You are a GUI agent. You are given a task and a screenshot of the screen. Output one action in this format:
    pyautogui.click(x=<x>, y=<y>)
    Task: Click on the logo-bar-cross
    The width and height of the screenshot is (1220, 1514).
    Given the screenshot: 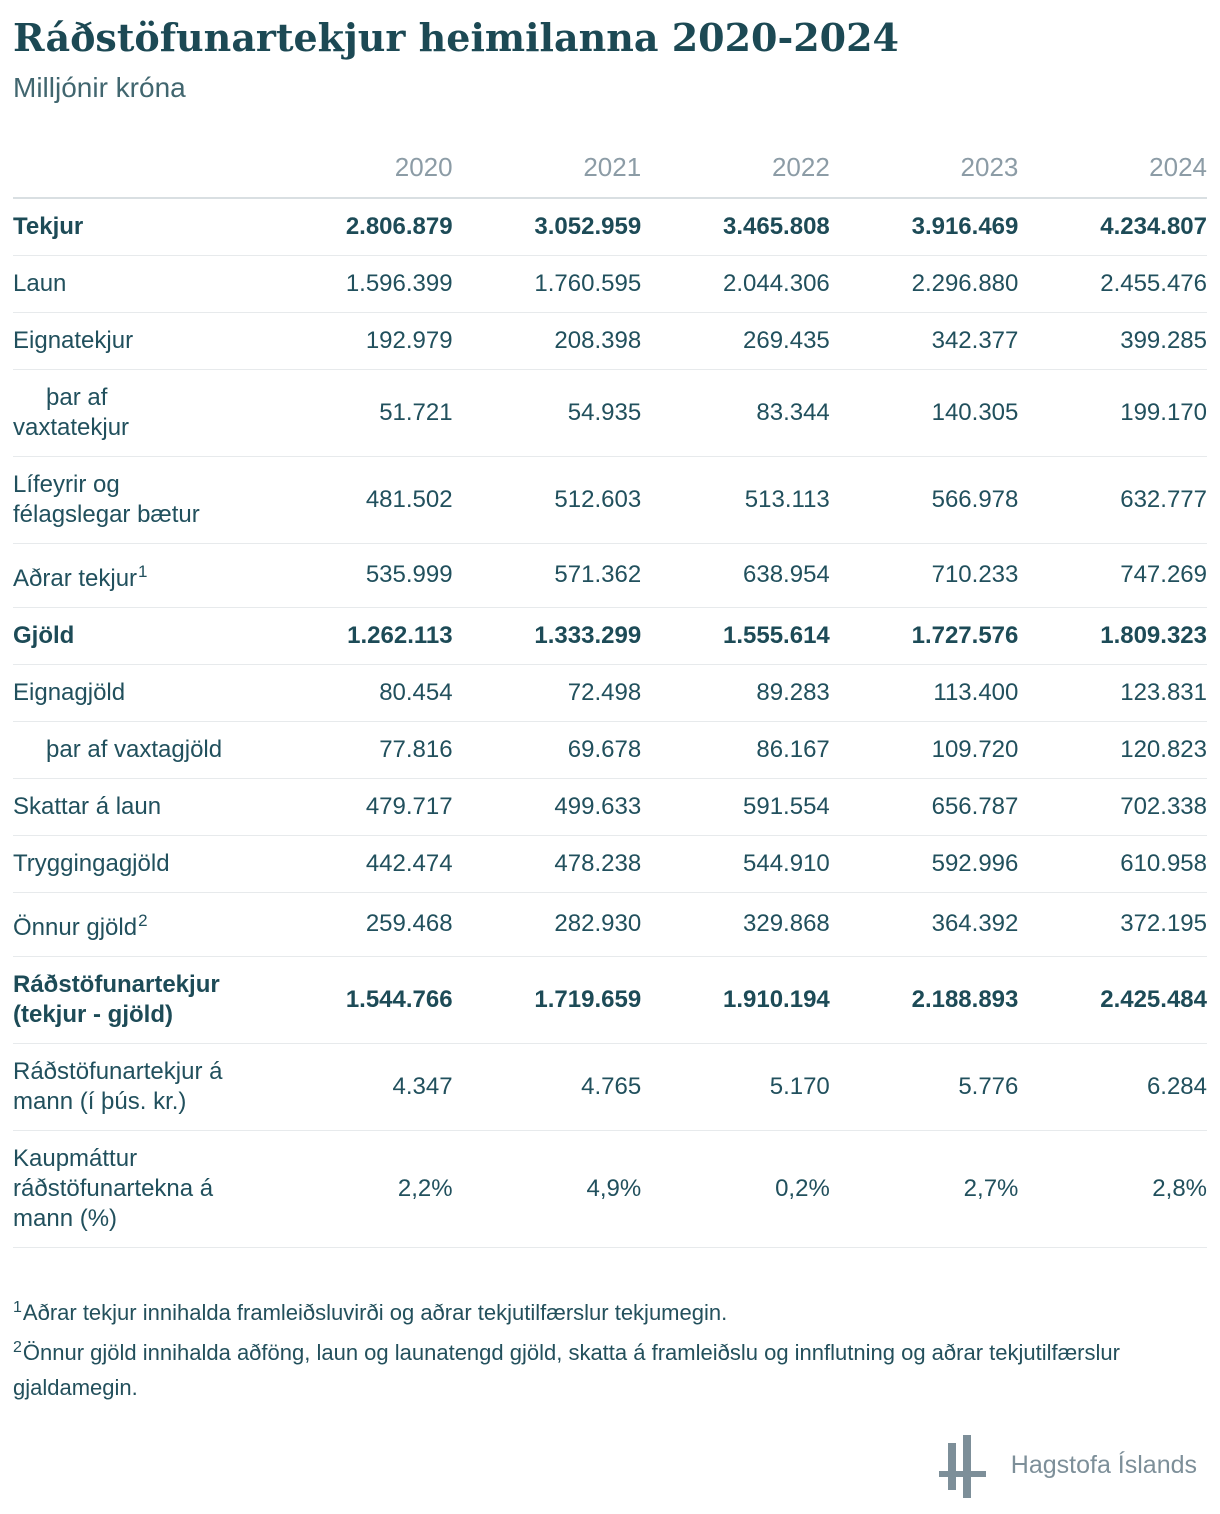 What is the action you would take?
    pyautogui.click(x=962, y=1474)
    